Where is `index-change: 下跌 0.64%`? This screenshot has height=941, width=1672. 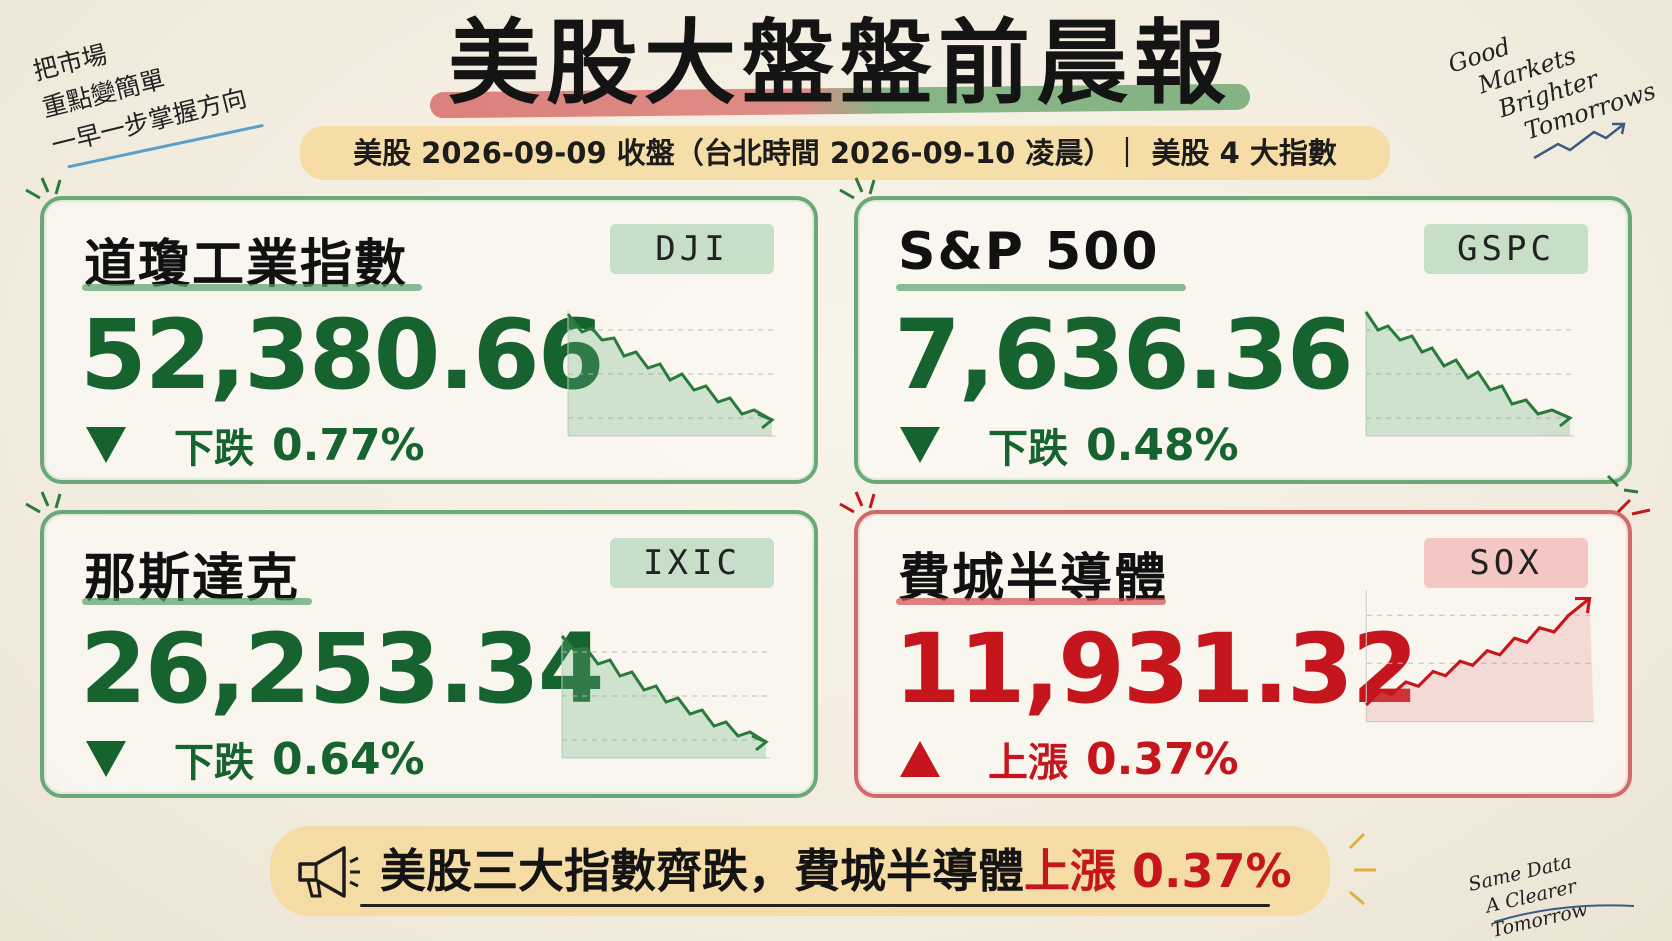
index-change: 下跌 0.64% is located at coordinates (254, 759).